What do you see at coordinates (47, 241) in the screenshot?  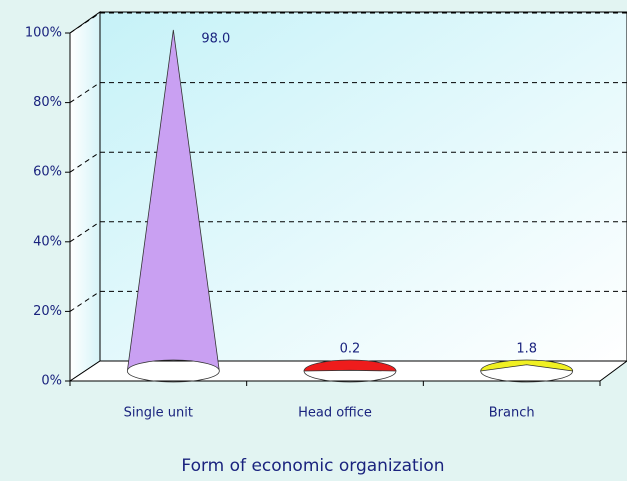 I see `y-tick-label: 40%` at bounding box center [47, 241].